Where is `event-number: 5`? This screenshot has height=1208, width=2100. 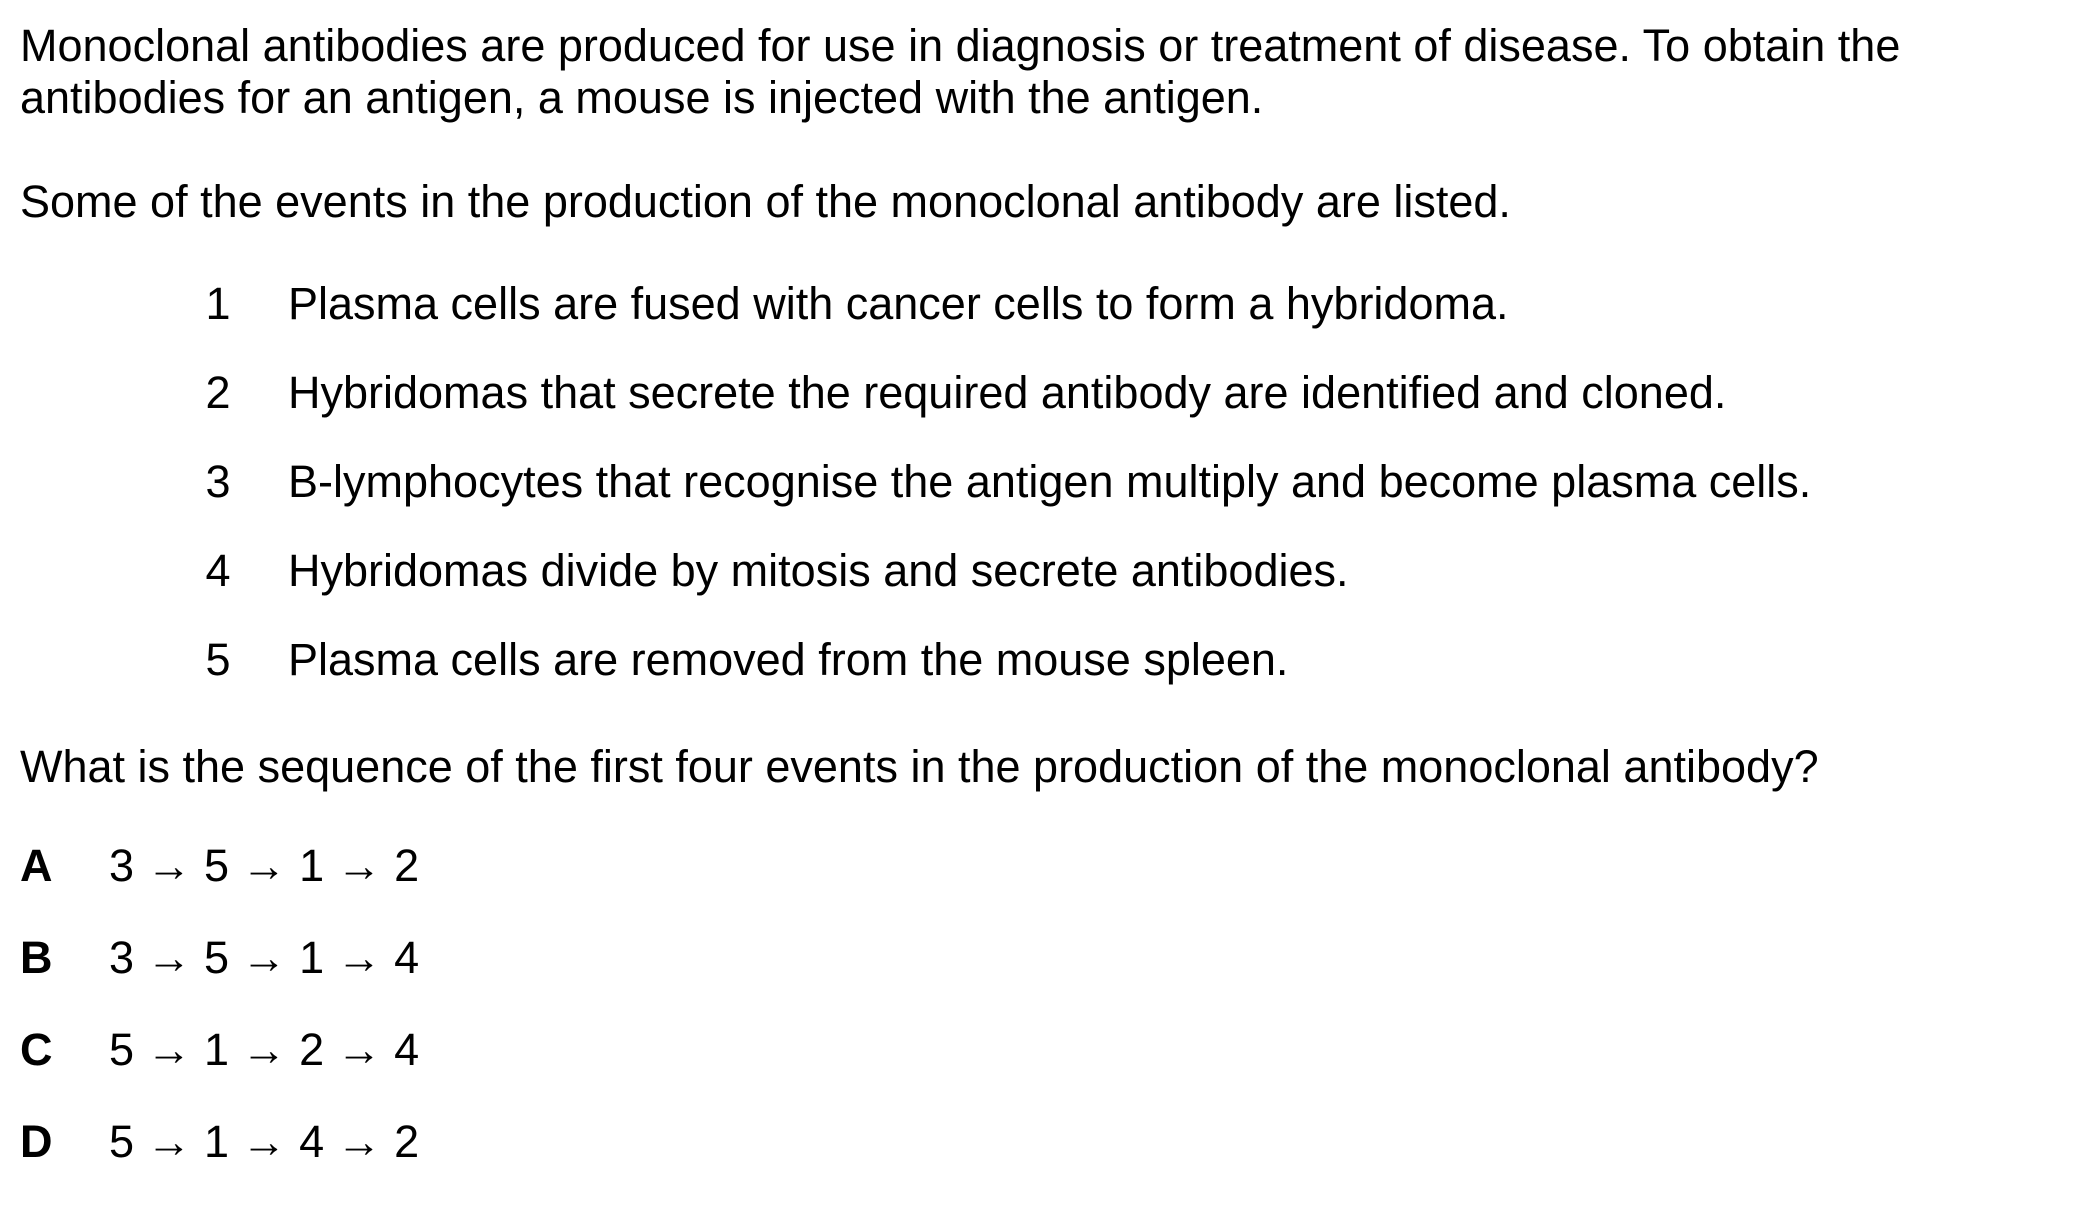 event-number: 5 is located at coordinates (218, 659).